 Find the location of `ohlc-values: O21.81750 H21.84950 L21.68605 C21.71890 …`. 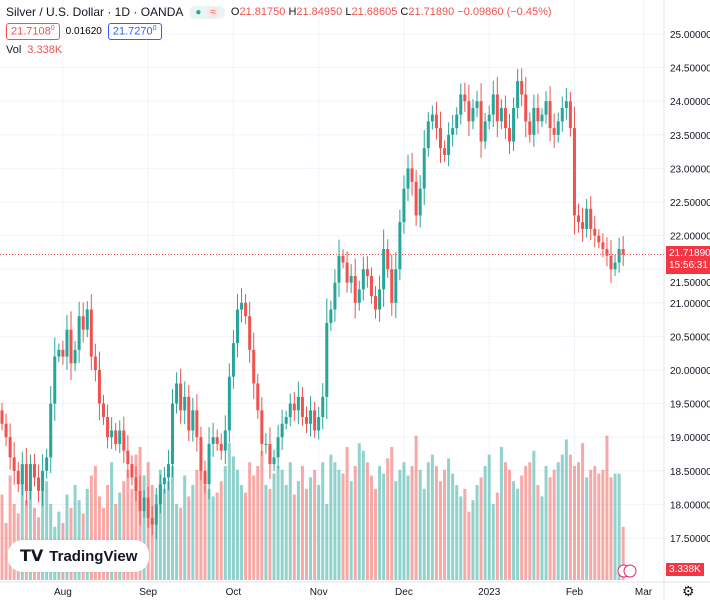

ohlc-values: O21.81750 H21.84950 L21.68605 C21.71890 … is located at coordinates (391, 12).